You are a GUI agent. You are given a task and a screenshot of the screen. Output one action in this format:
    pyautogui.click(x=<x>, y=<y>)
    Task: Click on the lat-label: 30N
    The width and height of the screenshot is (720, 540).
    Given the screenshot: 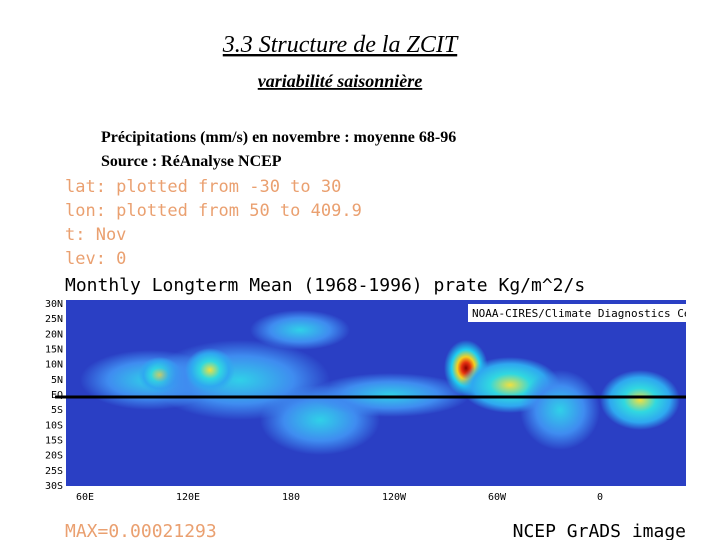 What is the action you would take?
    pyautogui.click(x=54, y=304)
    